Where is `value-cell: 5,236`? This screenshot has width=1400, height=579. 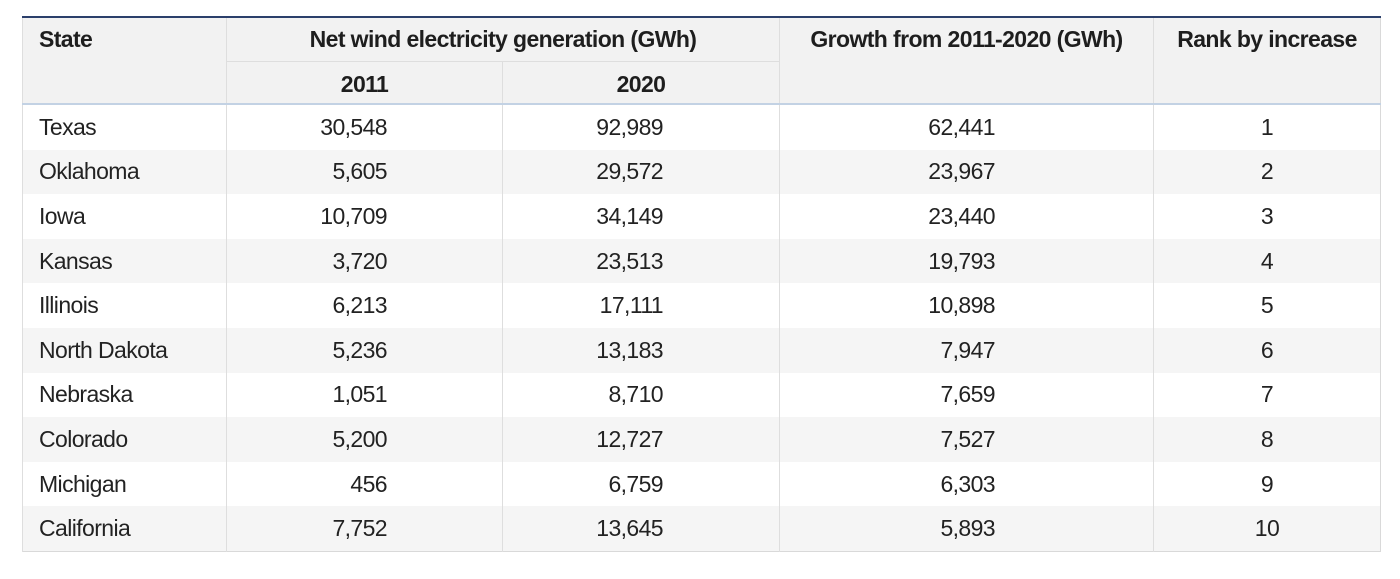
value-cell: 5,236 is located at coordinates (364, 350).